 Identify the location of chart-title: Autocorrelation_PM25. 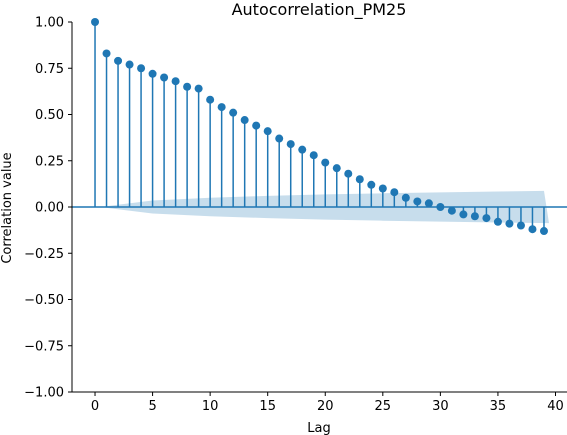
(319, 10).